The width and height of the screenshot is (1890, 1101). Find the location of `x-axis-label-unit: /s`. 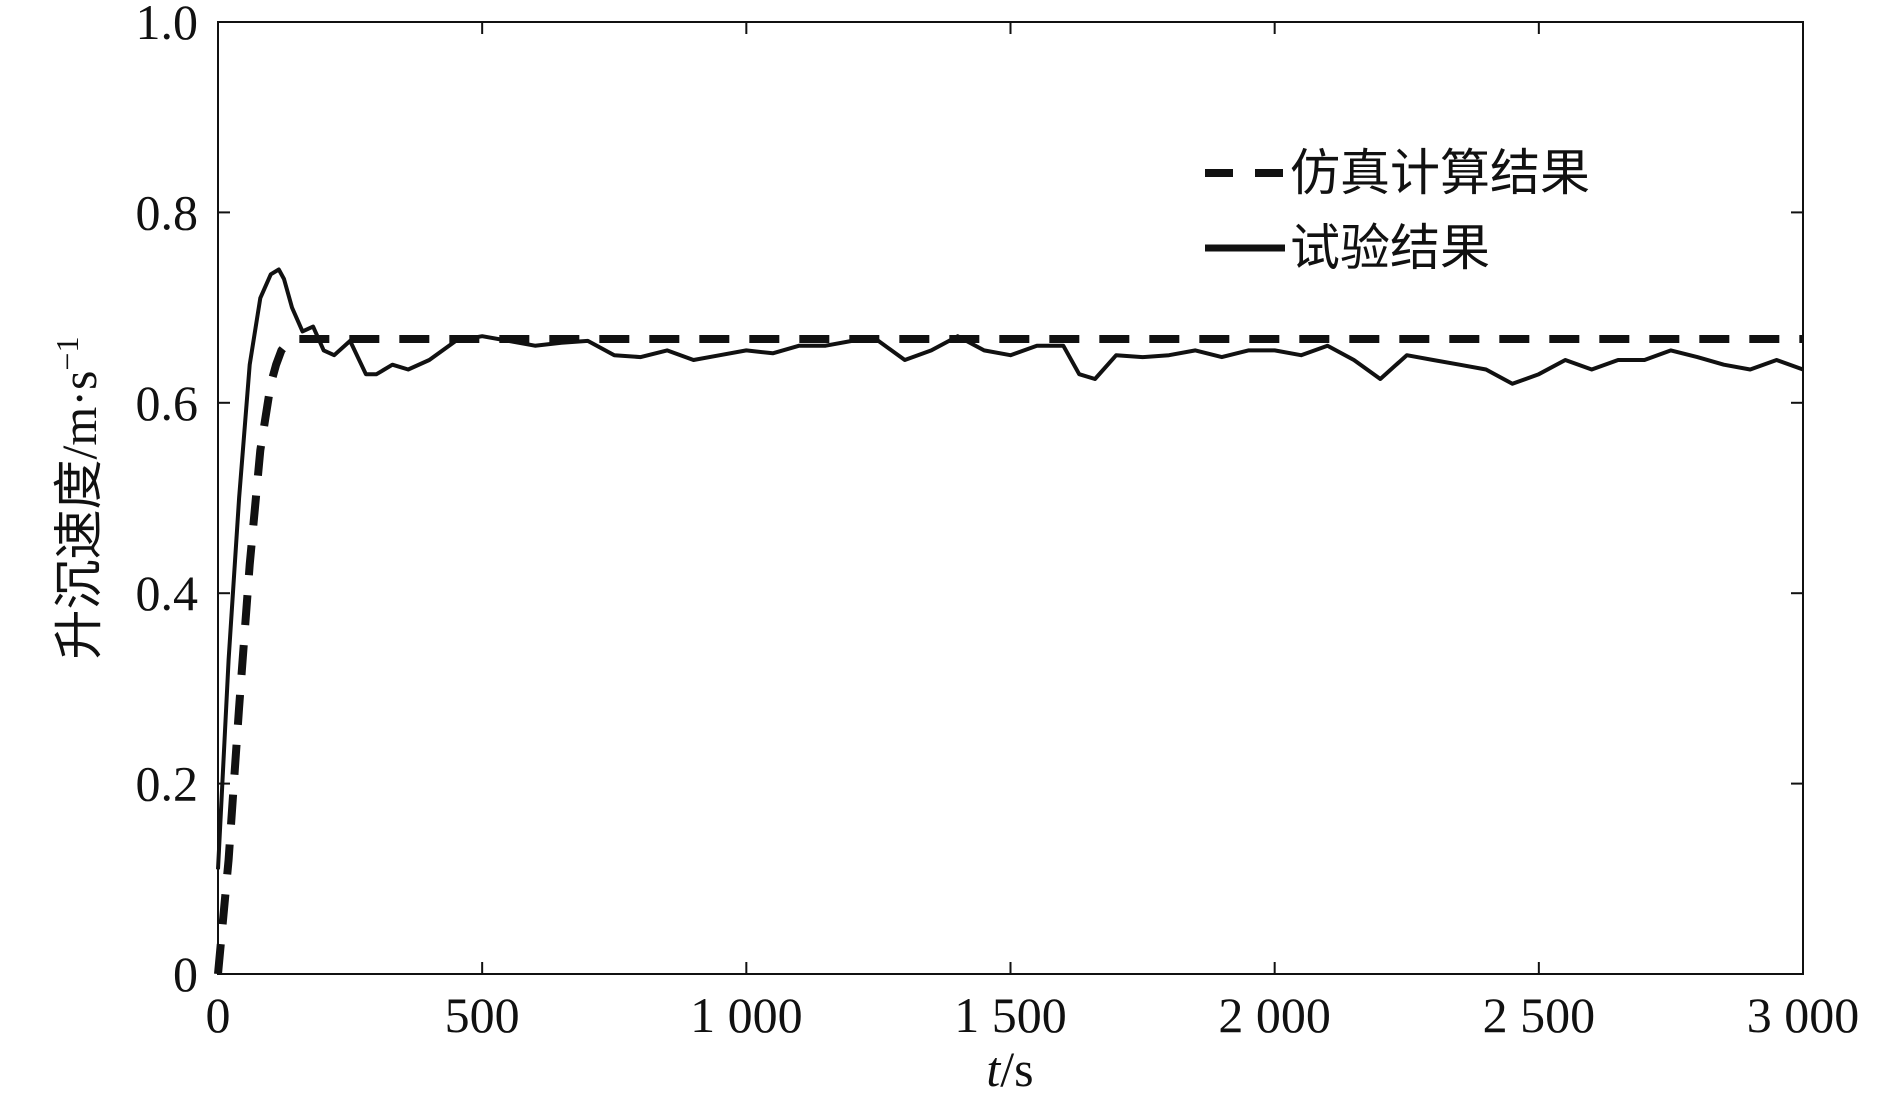

x-axis-label-unit: /s is located at coordinates (1016, 1068).